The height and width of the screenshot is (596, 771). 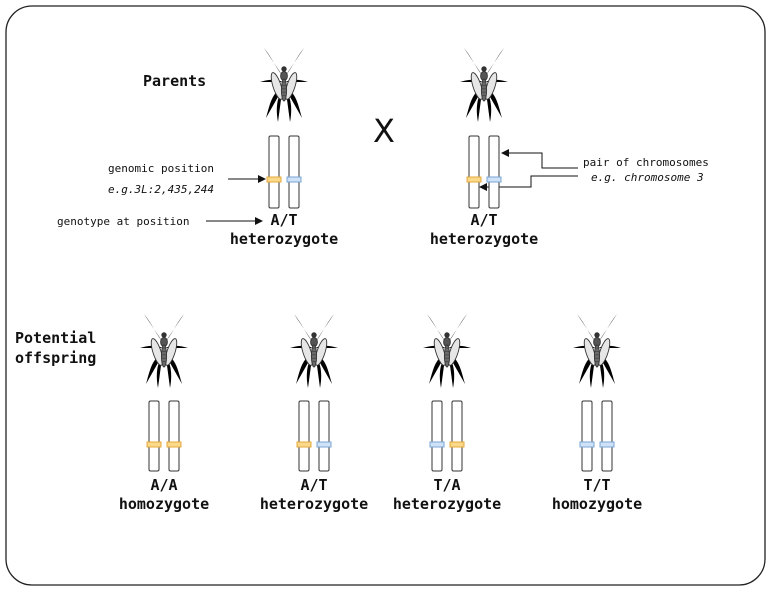 I want to click on parents-label: Parents, so click(x=174, y=81).